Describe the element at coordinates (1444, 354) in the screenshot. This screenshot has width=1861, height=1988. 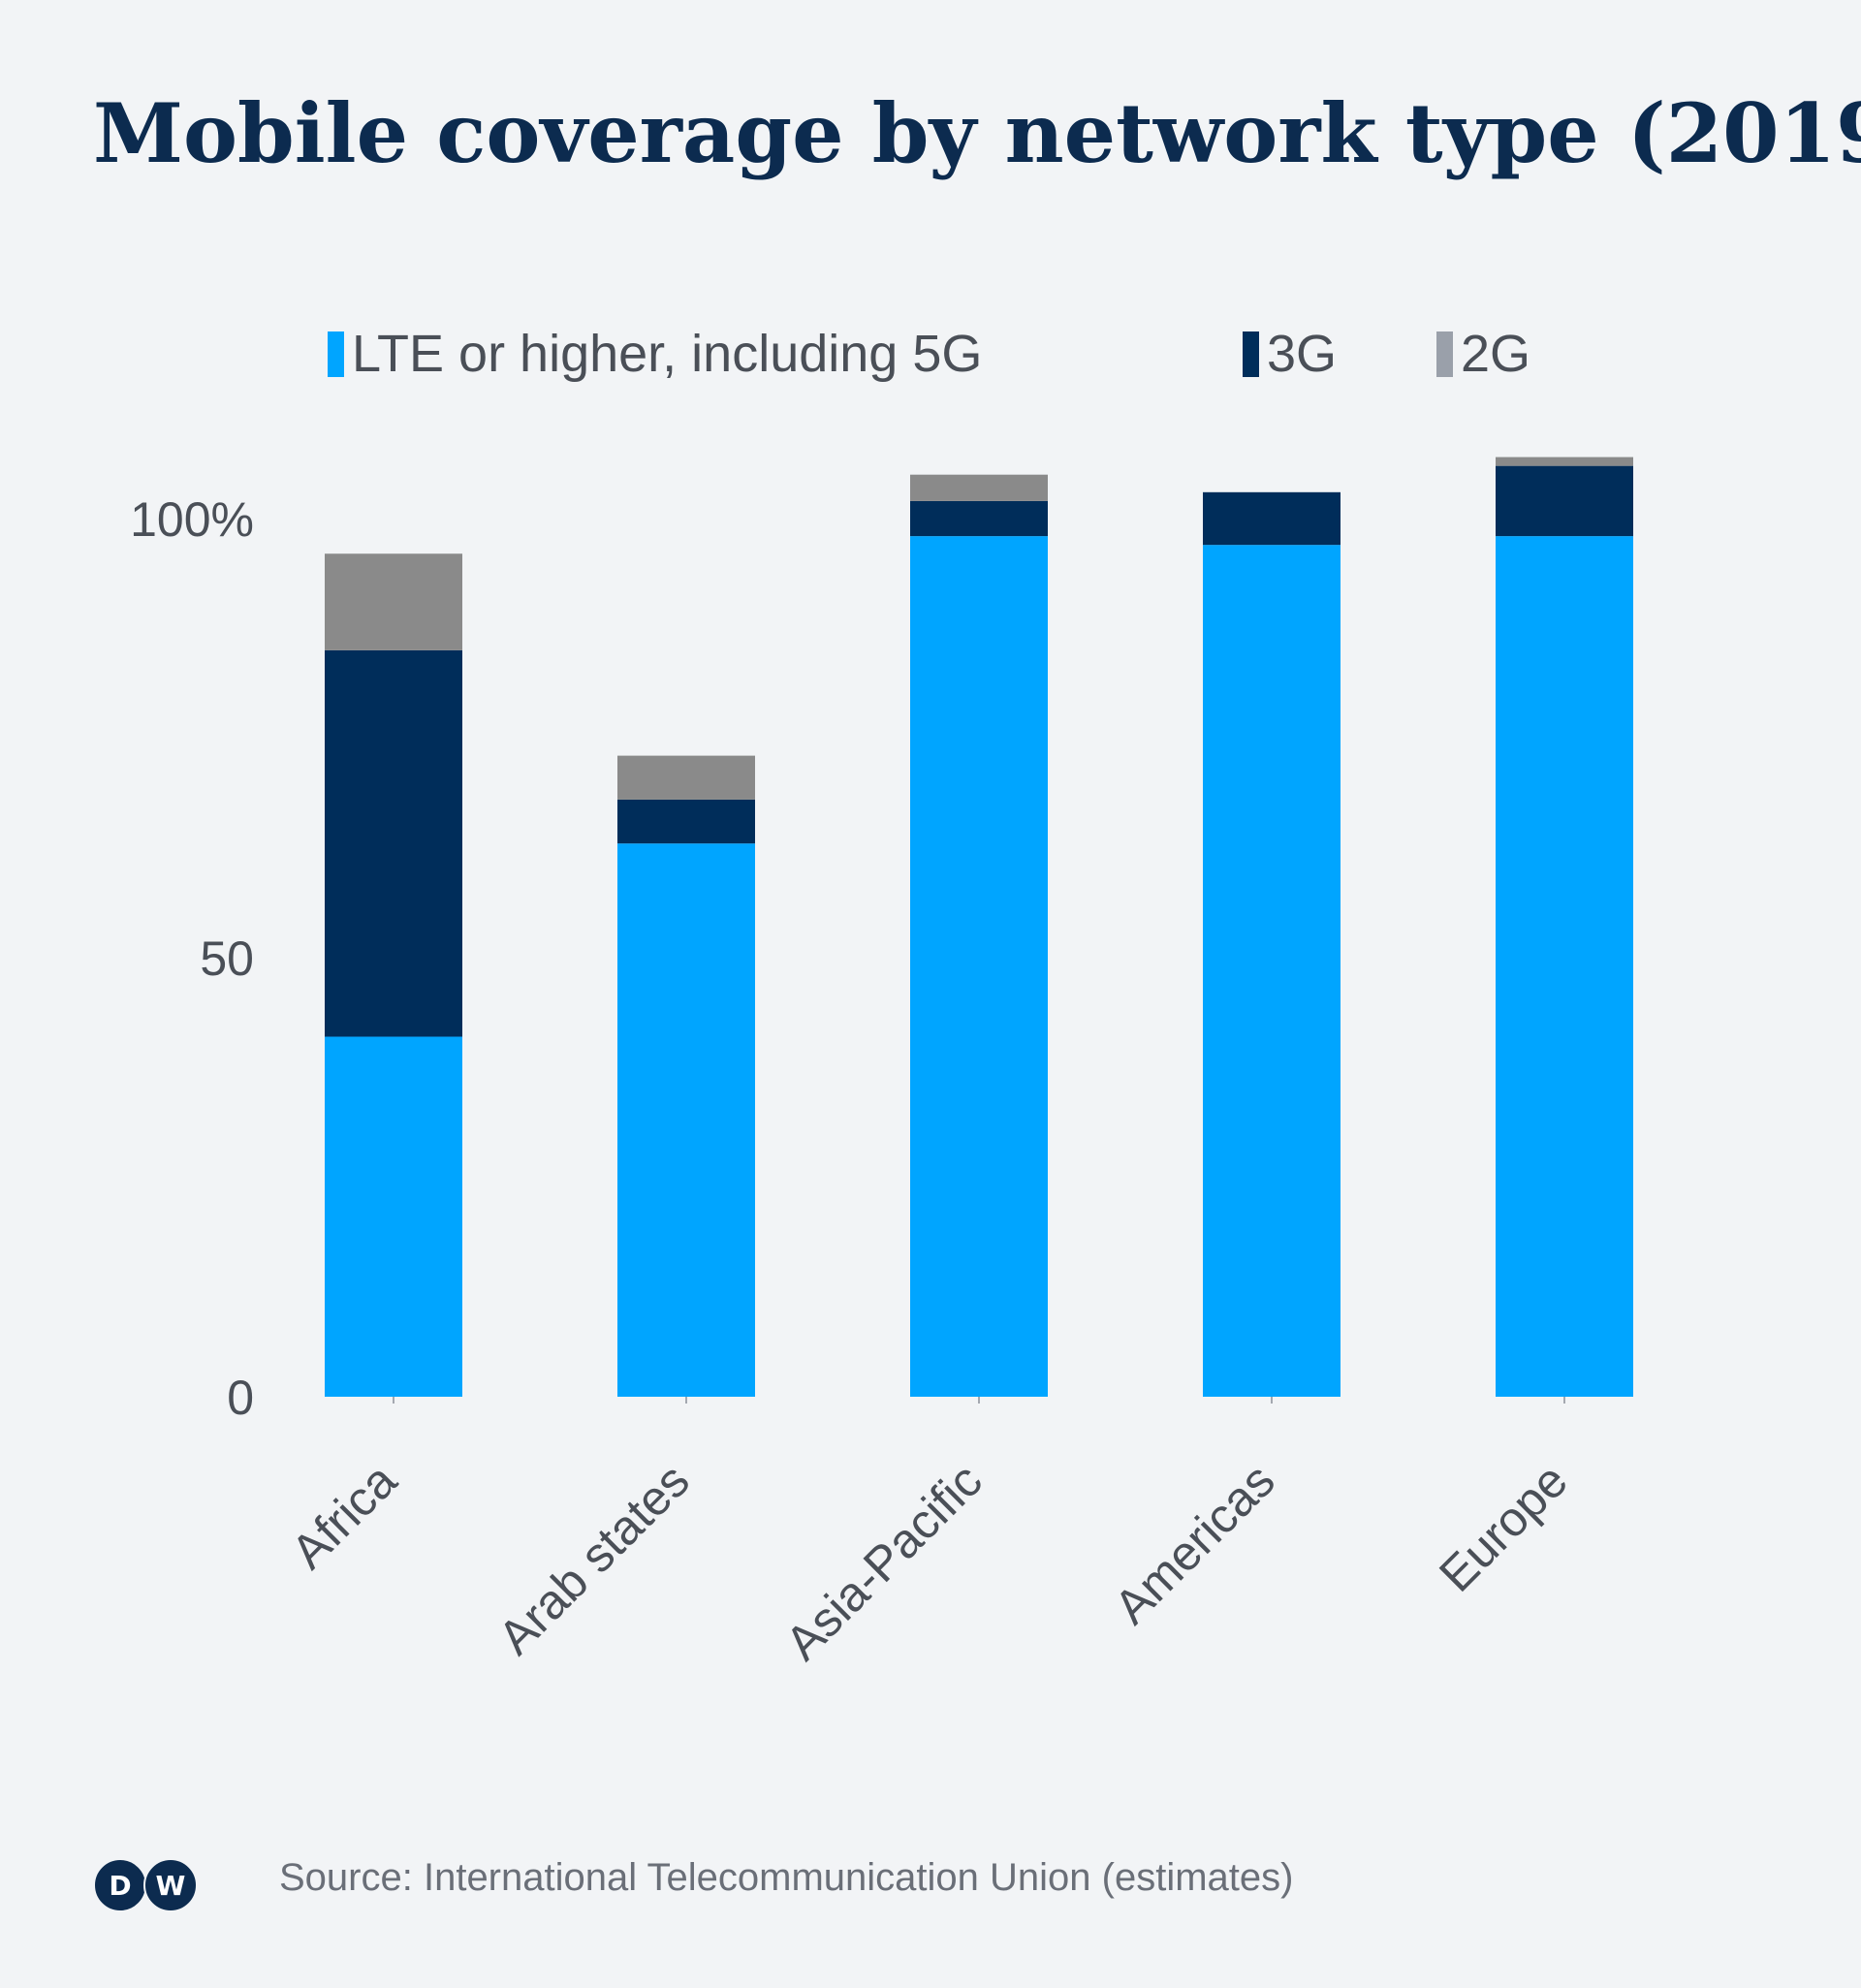
I see `legend-swatch-2g` at that location.